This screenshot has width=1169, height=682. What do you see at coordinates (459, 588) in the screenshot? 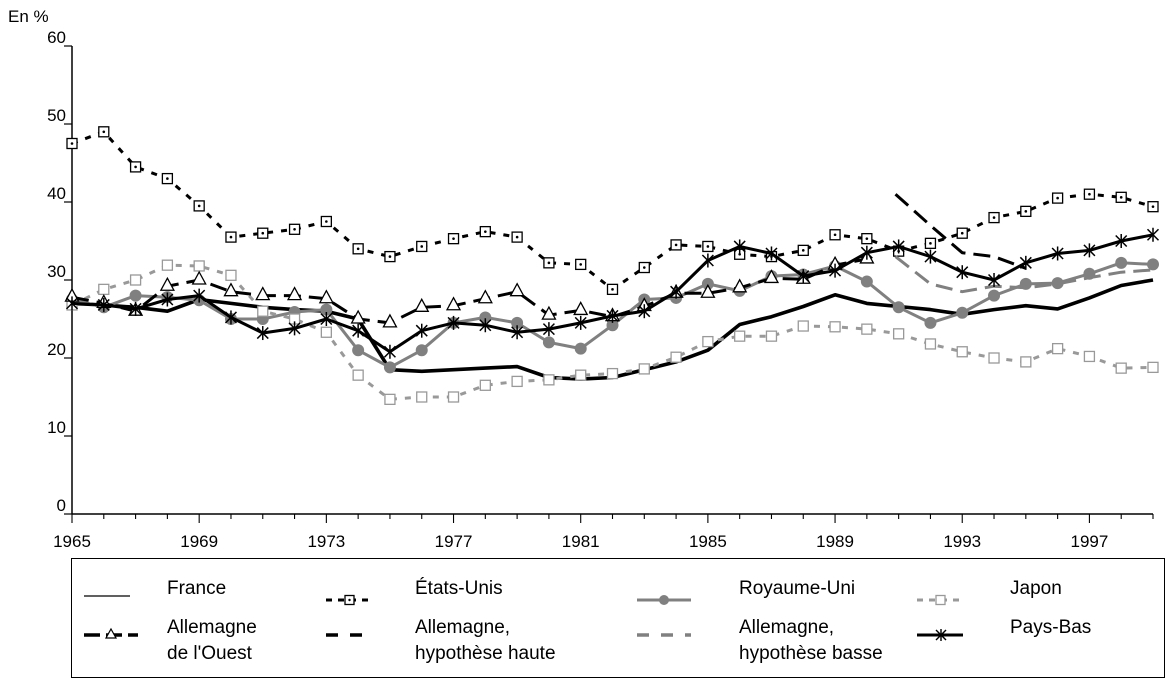
I see `legend-label-etats-unis: États-Unis` at bounding box center [459, 588].